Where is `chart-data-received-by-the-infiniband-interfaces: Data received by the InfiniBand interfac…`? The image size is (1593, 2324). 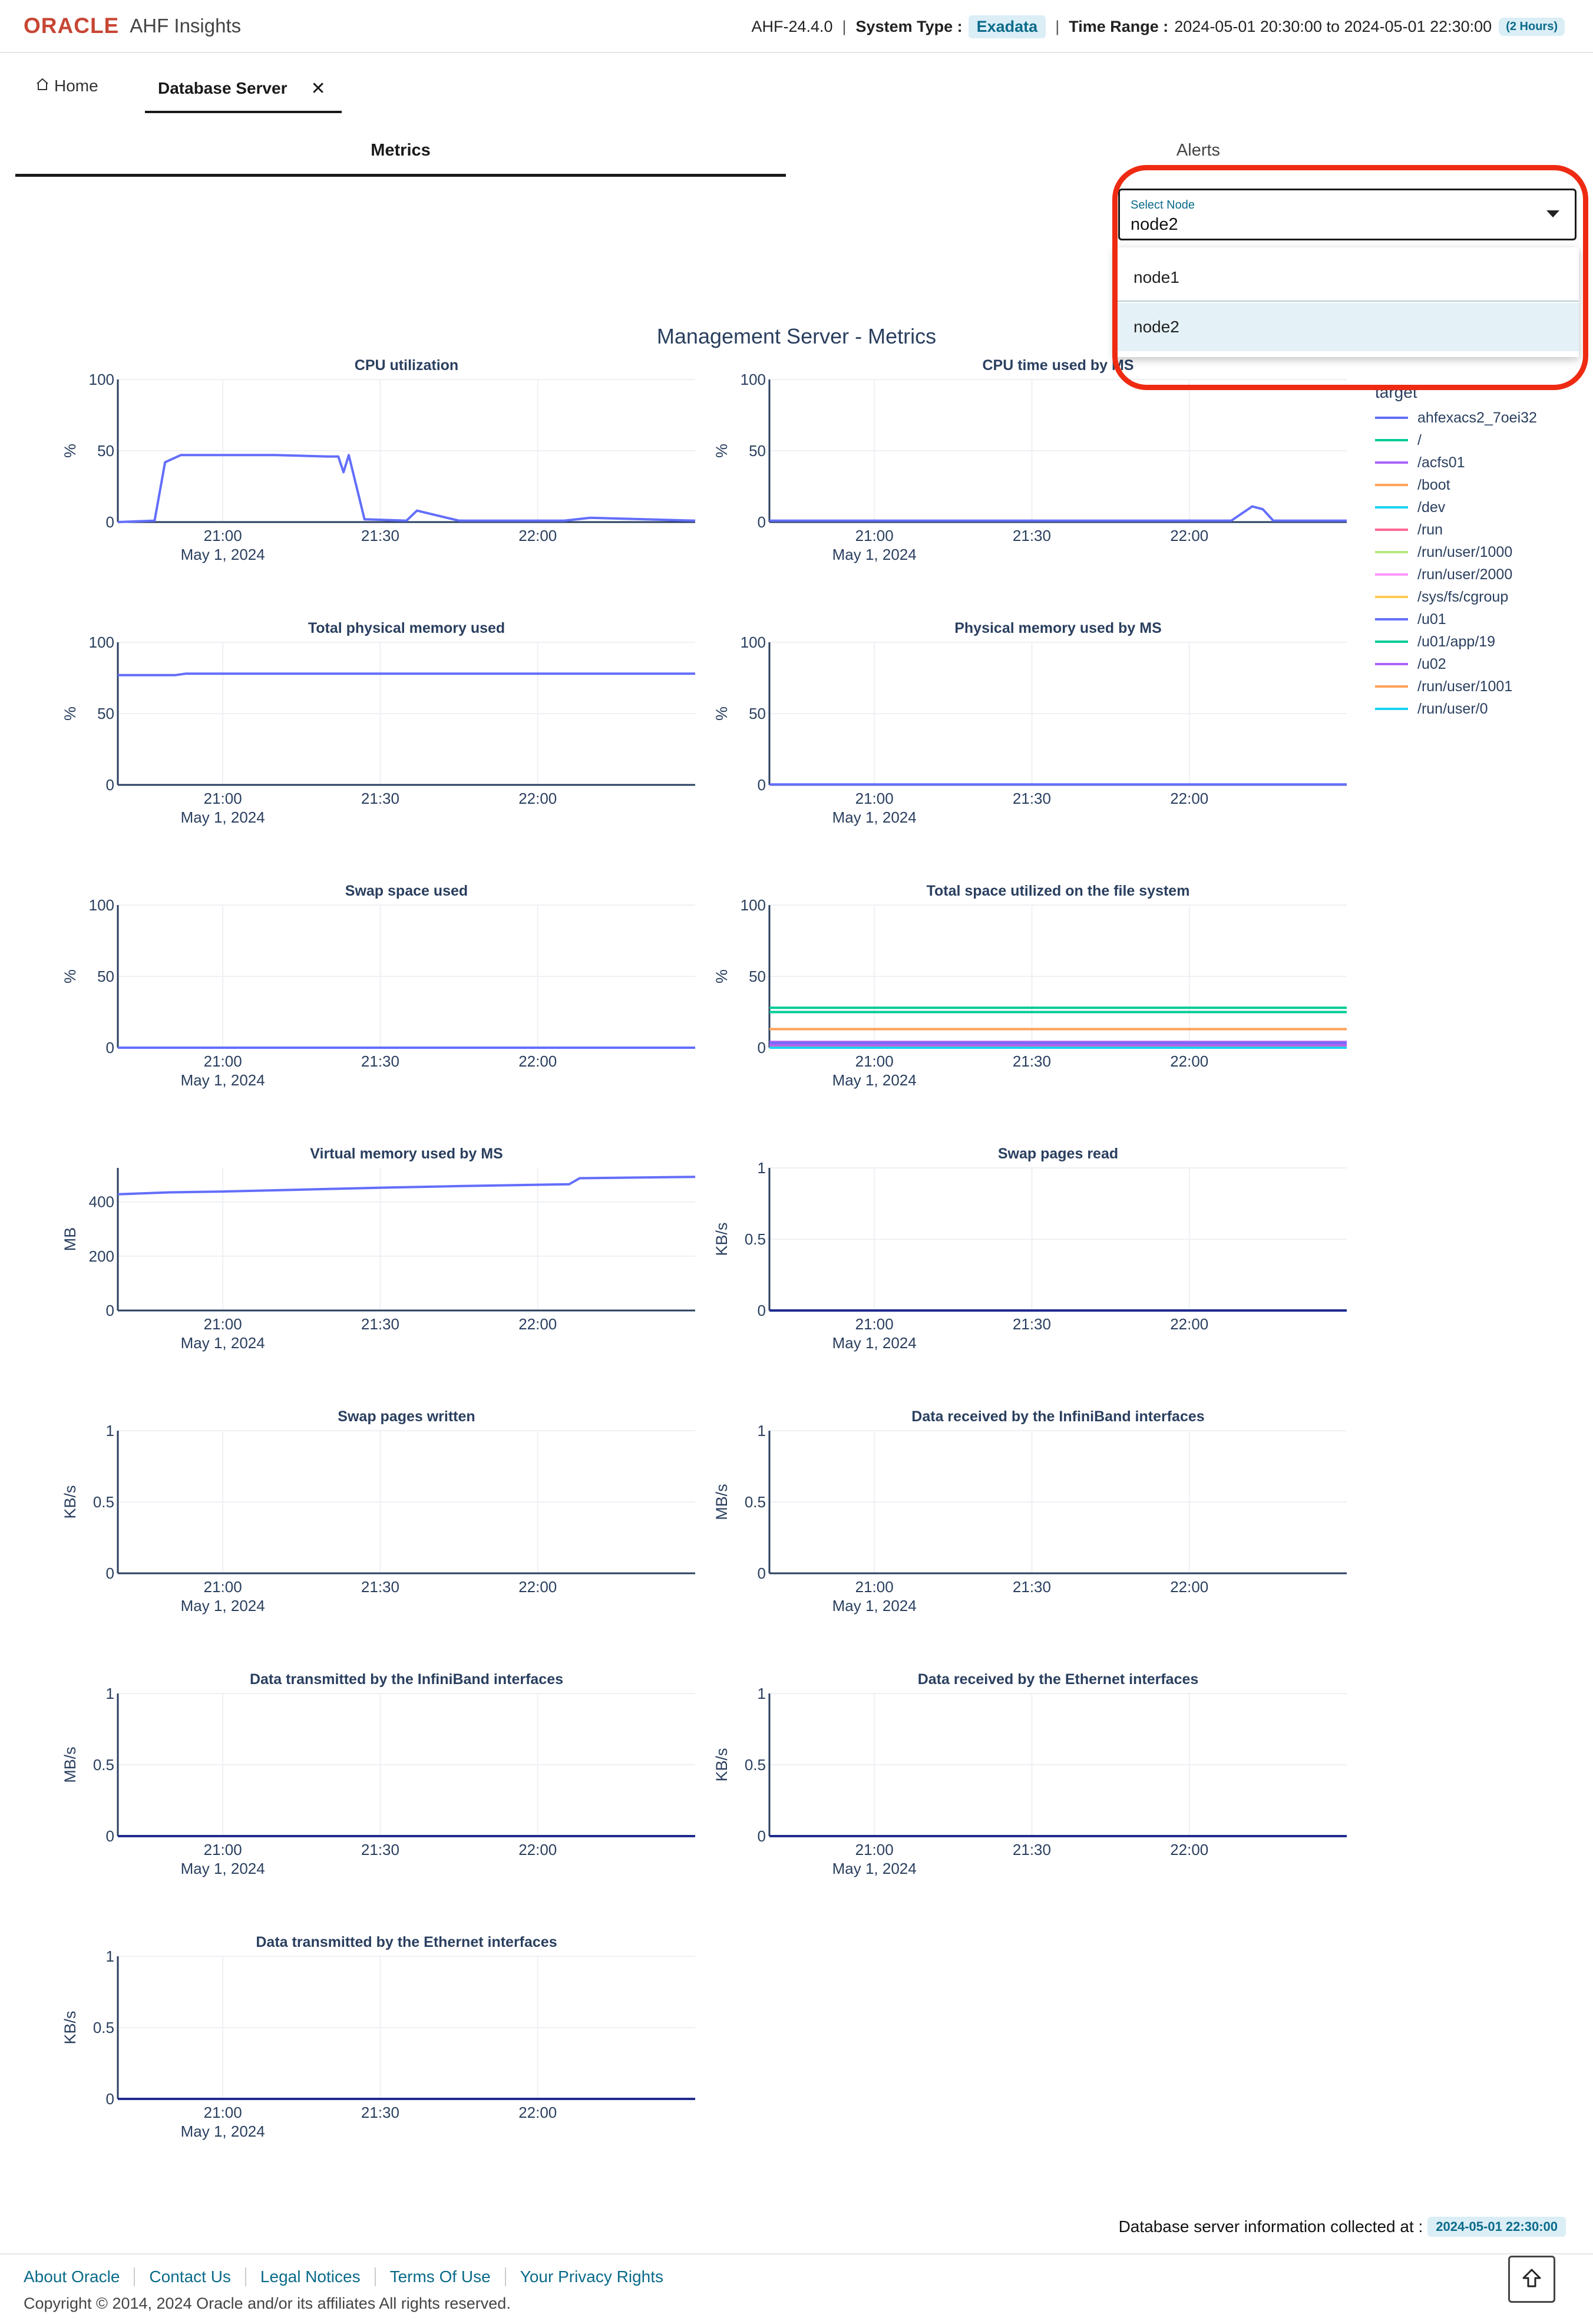 chart-data-received-by-the-infiniband-interfaces: Data received by the InfiniBand interfac… is located at coordinates (1017, 1531).